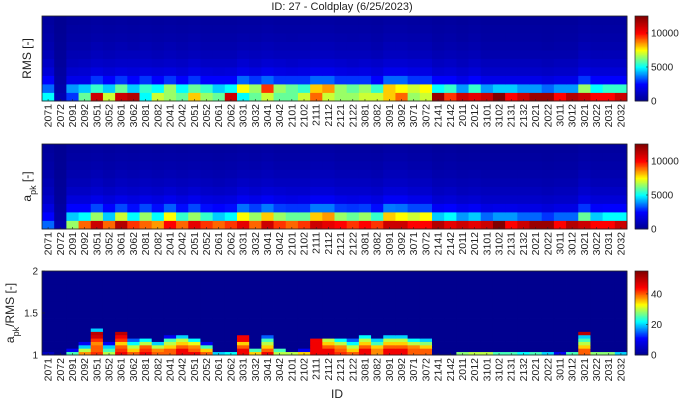  Describe the element at coordinates (609, 244) in the screenshot. I see `x-tick-label: 2031` at that location.